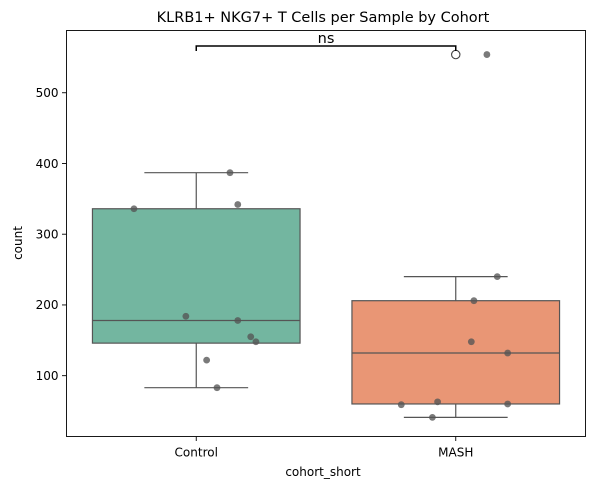  I want to click on y-tick-label: 100, so click(47, 376).